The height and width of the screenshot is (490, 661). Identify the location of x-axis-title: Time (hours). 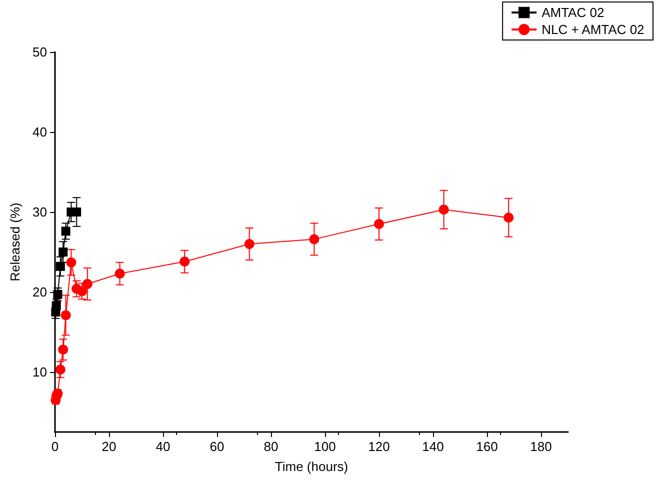
(311, 466).